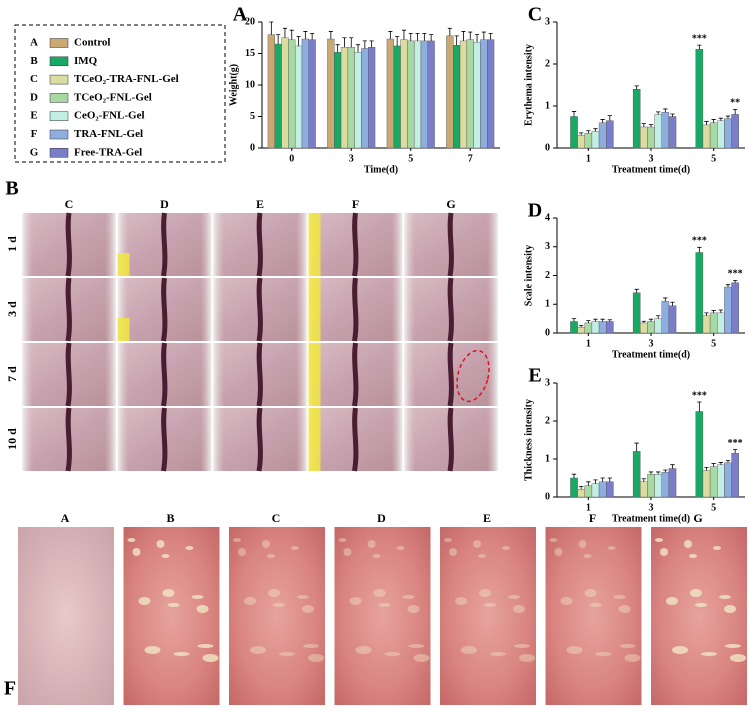 This screenshot has width=750, height=710. Describe the element at coordinates (108, 134) in the screenshot. I see `legend-label: TRA-FNL-Gel` at that location.